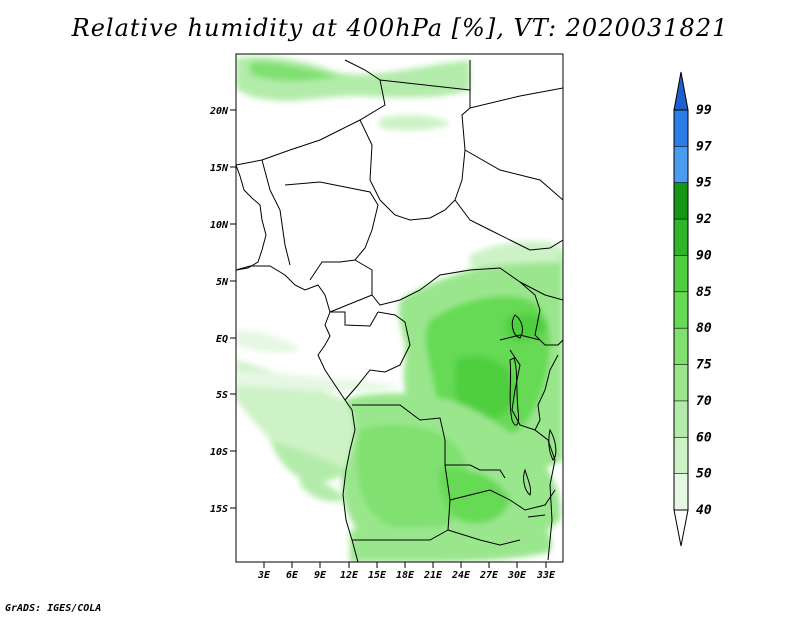 The image size is (800, 618). Describe the element at coordinates (222, 339) in the screenshot. I see `lat-label: EQ` at that location.